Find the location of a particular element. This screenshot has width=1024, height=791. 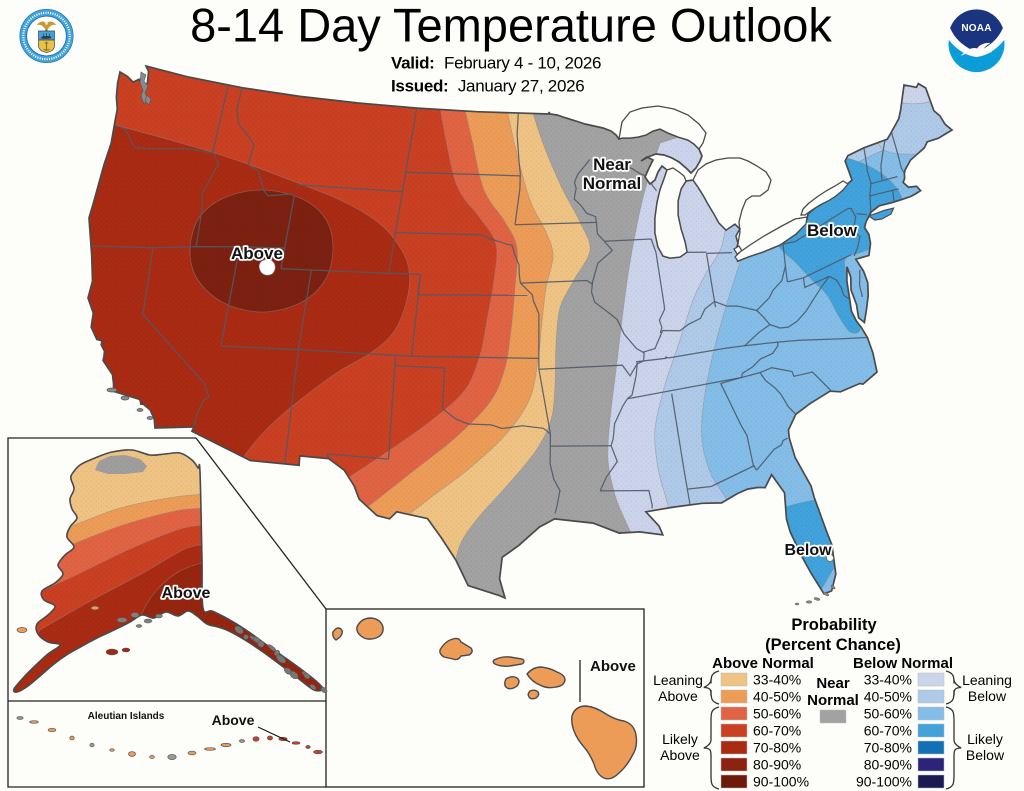

svg-text: 8-14 Day Temperature Outlook is located at coordinates (511, 26).